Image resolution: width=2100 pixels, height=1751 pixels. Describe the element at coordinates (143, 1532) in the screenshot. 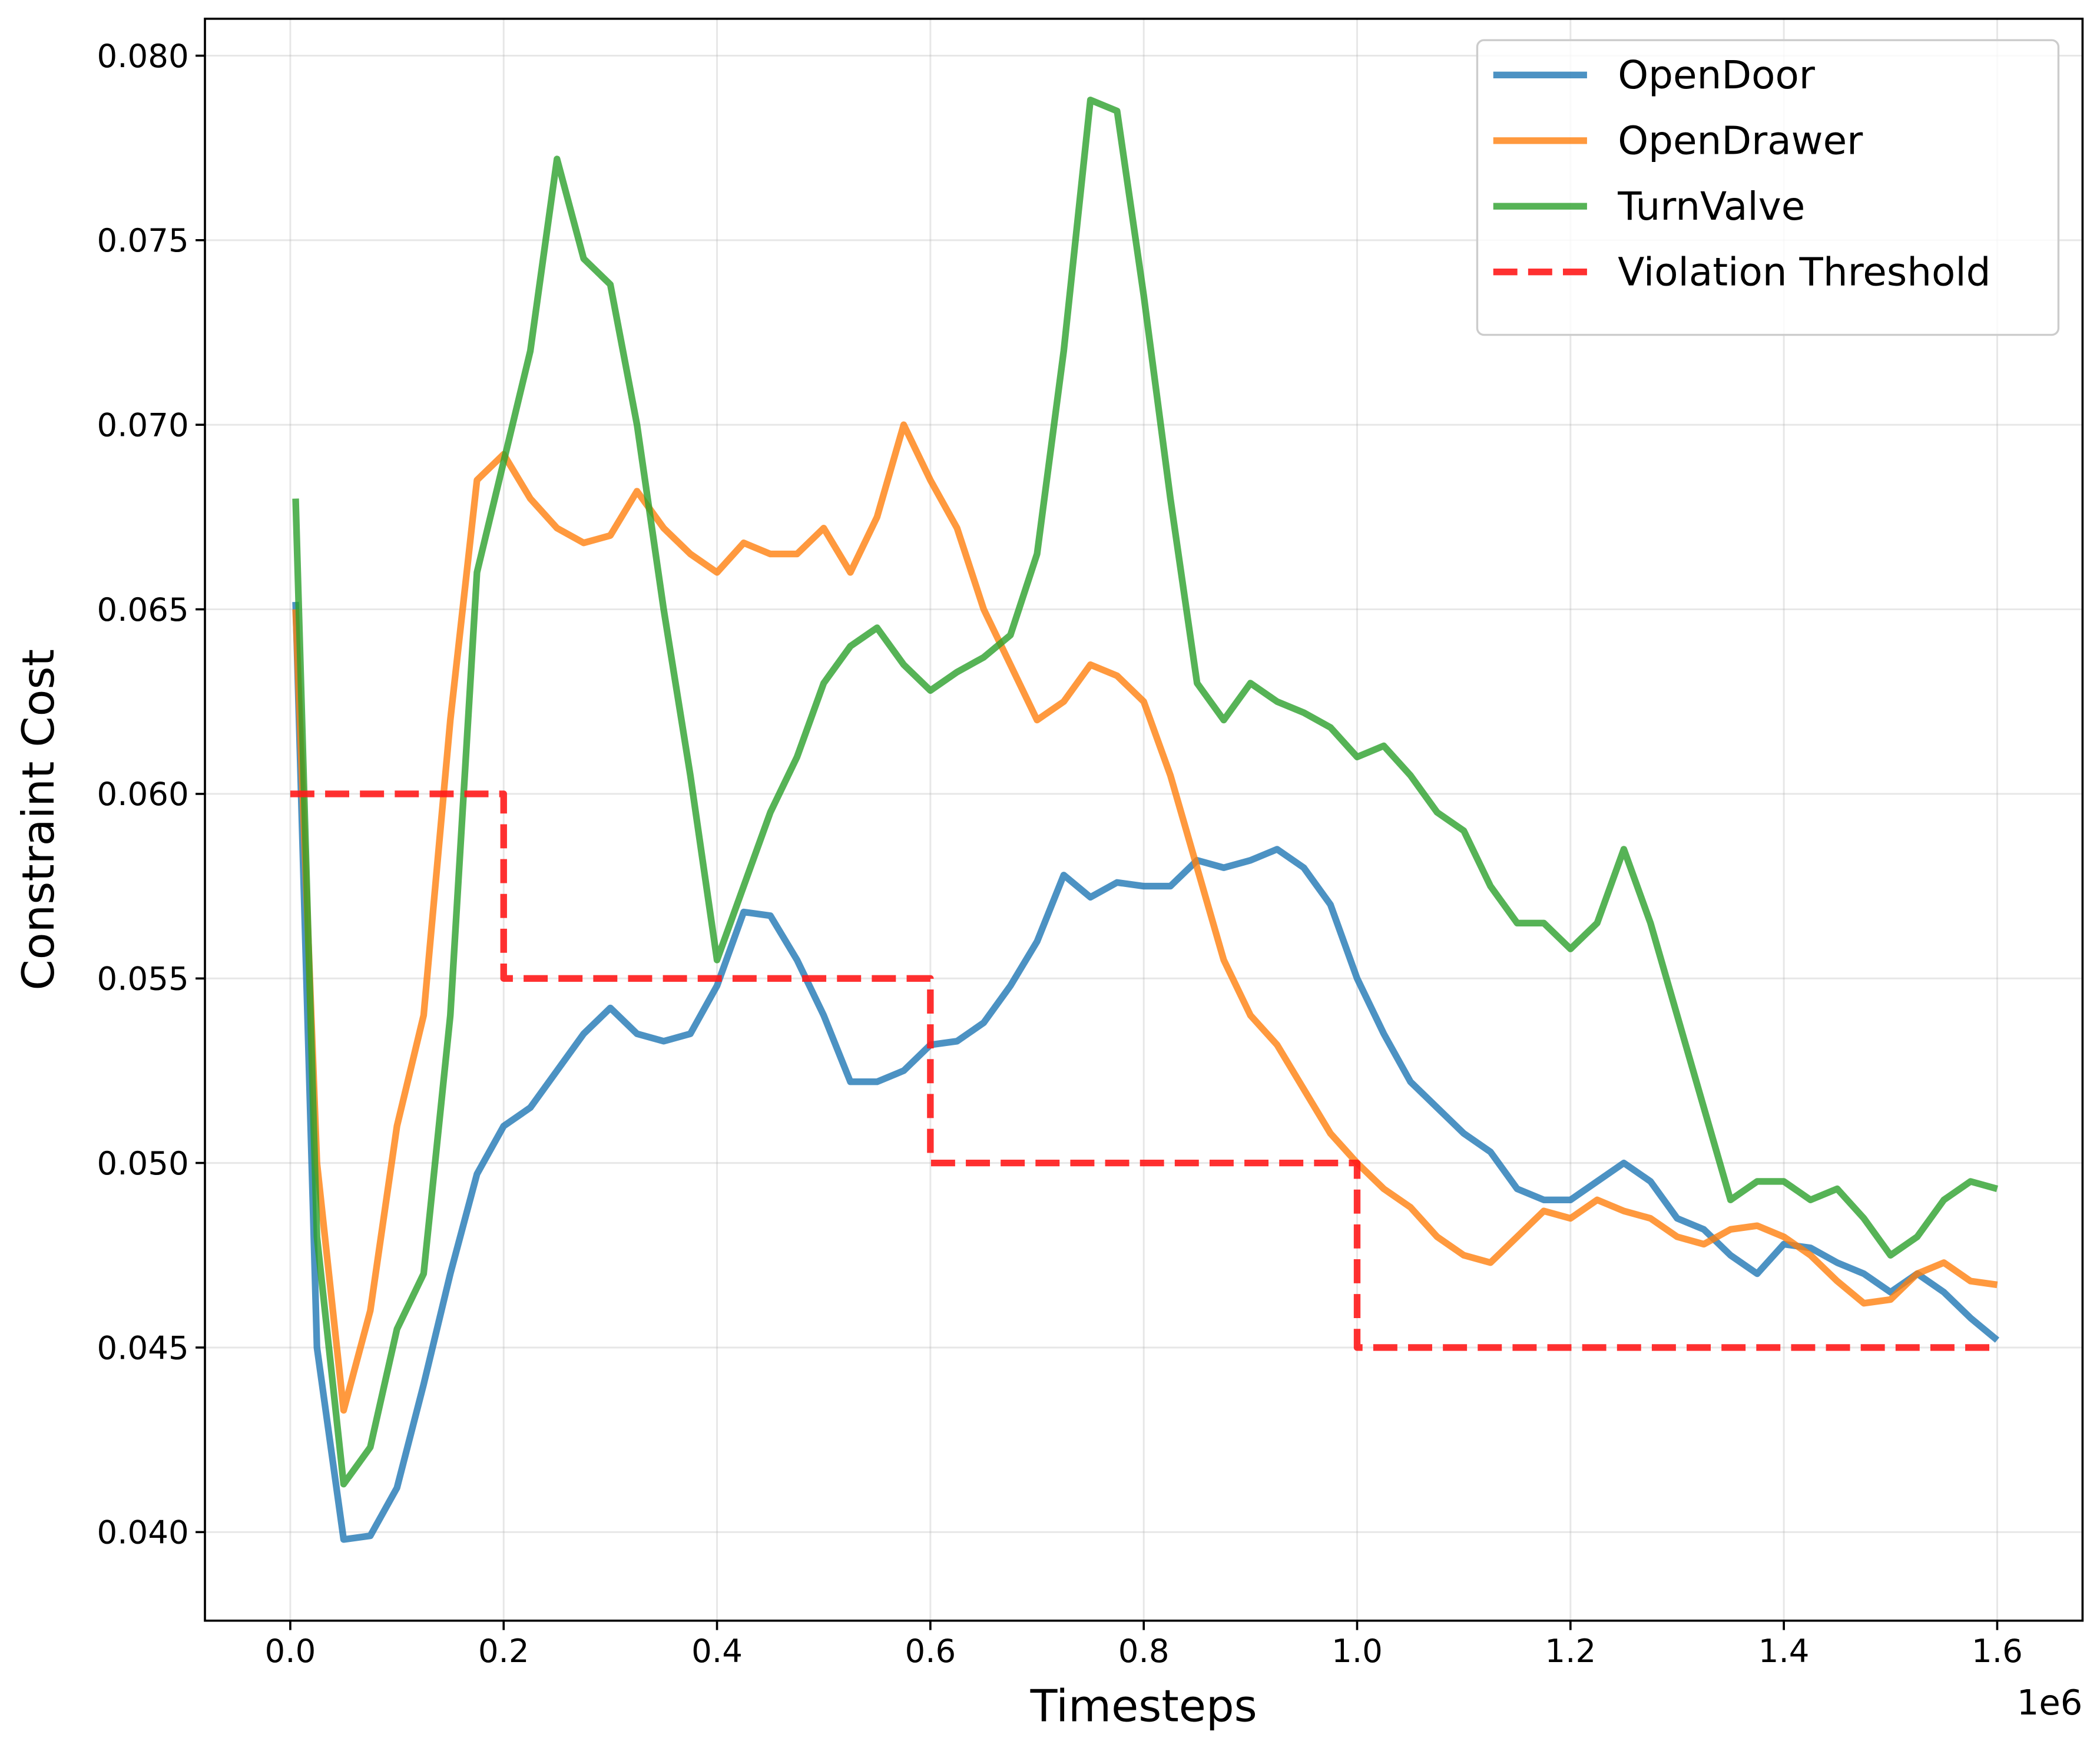

I see `y-tick-label: 0.040` at that location.